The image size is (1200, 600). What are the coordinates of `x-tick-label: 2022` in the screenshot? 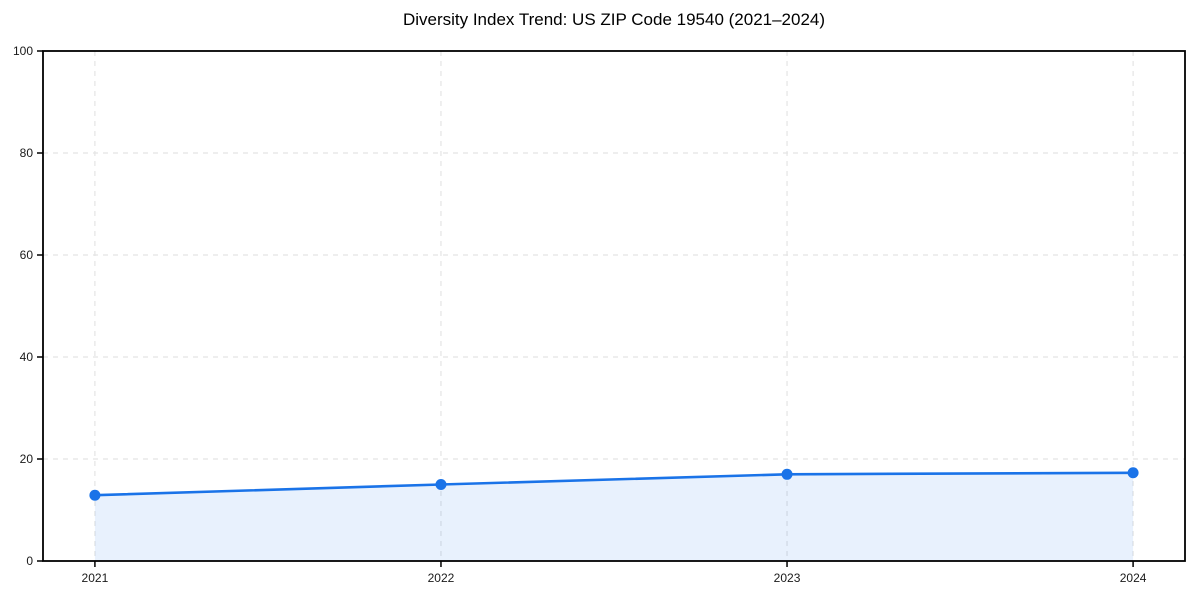 It's located at (441, 578).